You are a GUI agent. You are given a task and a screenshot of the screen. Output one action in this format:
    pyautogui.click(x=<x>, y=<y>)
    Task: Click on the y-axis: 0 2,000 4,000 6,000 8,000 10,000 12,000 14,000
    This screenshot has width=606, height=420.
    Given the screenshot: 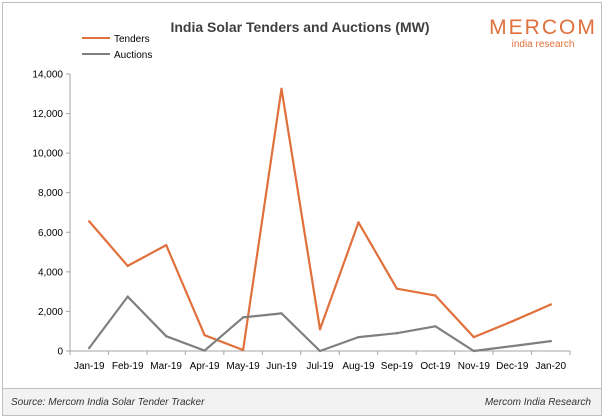 What is the action you would take?
    pyautogui.click(x=51, y=214)
    